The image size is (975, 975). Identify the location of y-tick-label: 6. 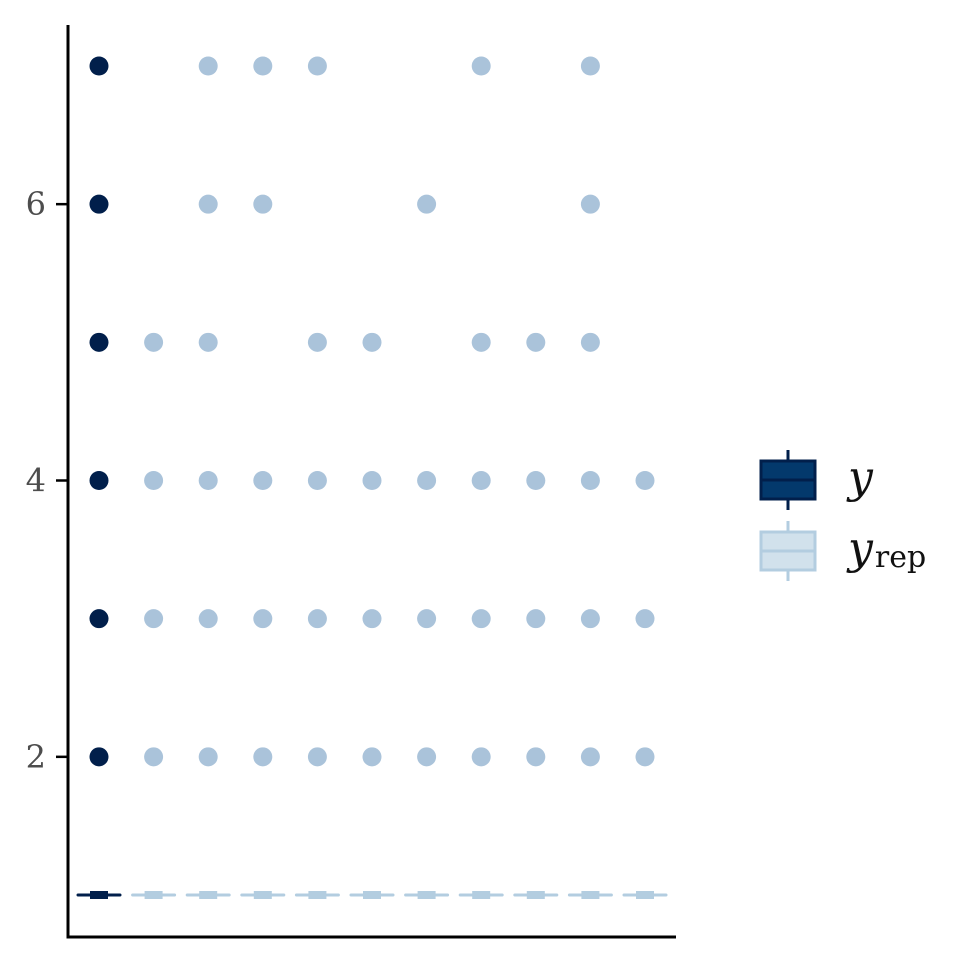
(36, 204).